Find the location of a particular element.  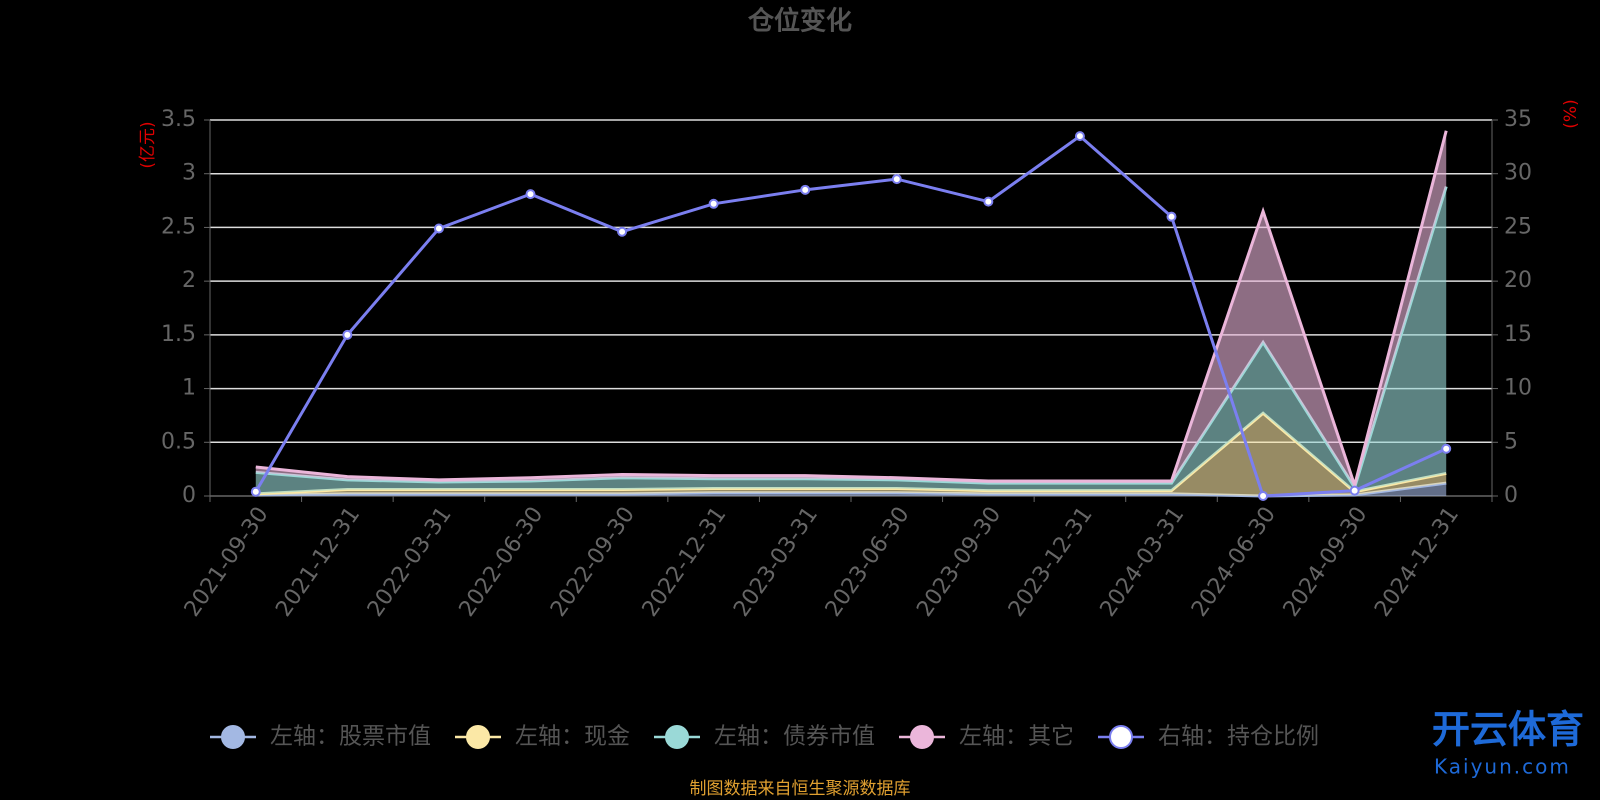

legend-label: 左轴：其它 is located at coordinates (1016, 737).